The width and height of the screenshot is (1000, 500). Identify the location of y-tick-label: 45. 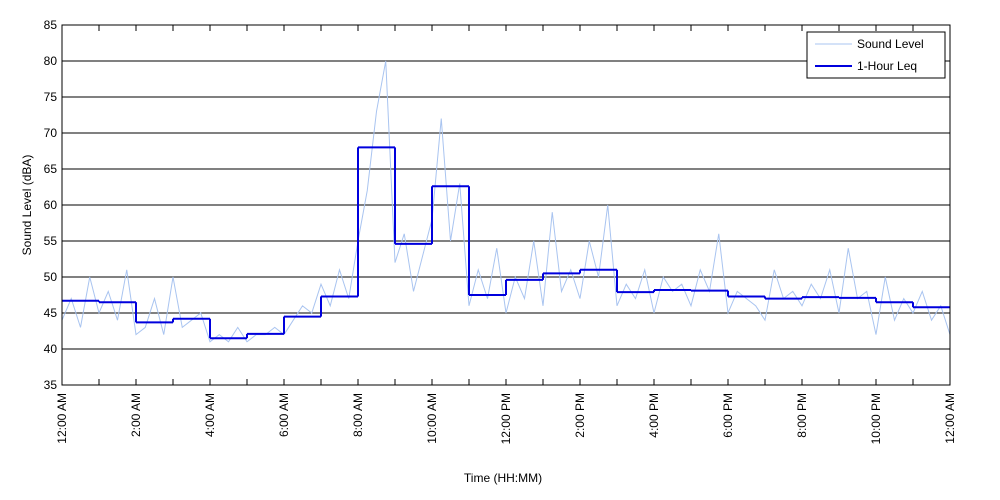
(51, 313).